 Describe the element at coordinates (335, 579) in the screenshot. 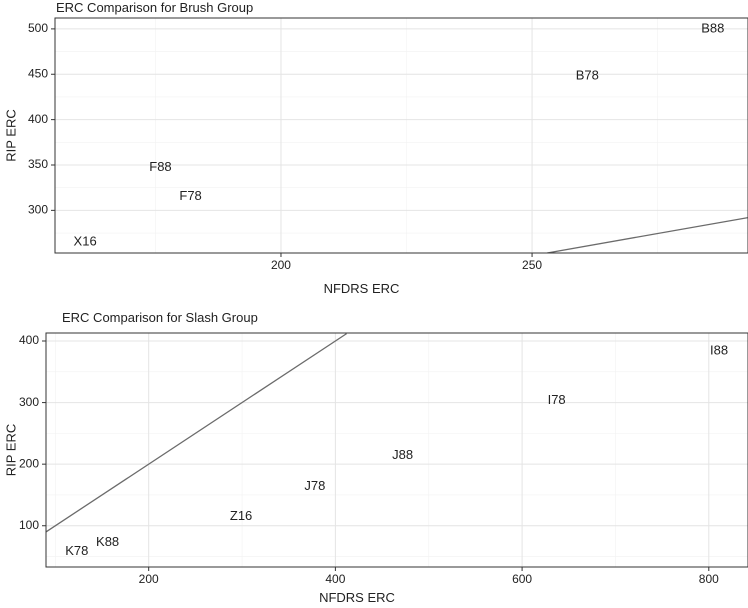

I see `x-tick-label: 400` at that location.